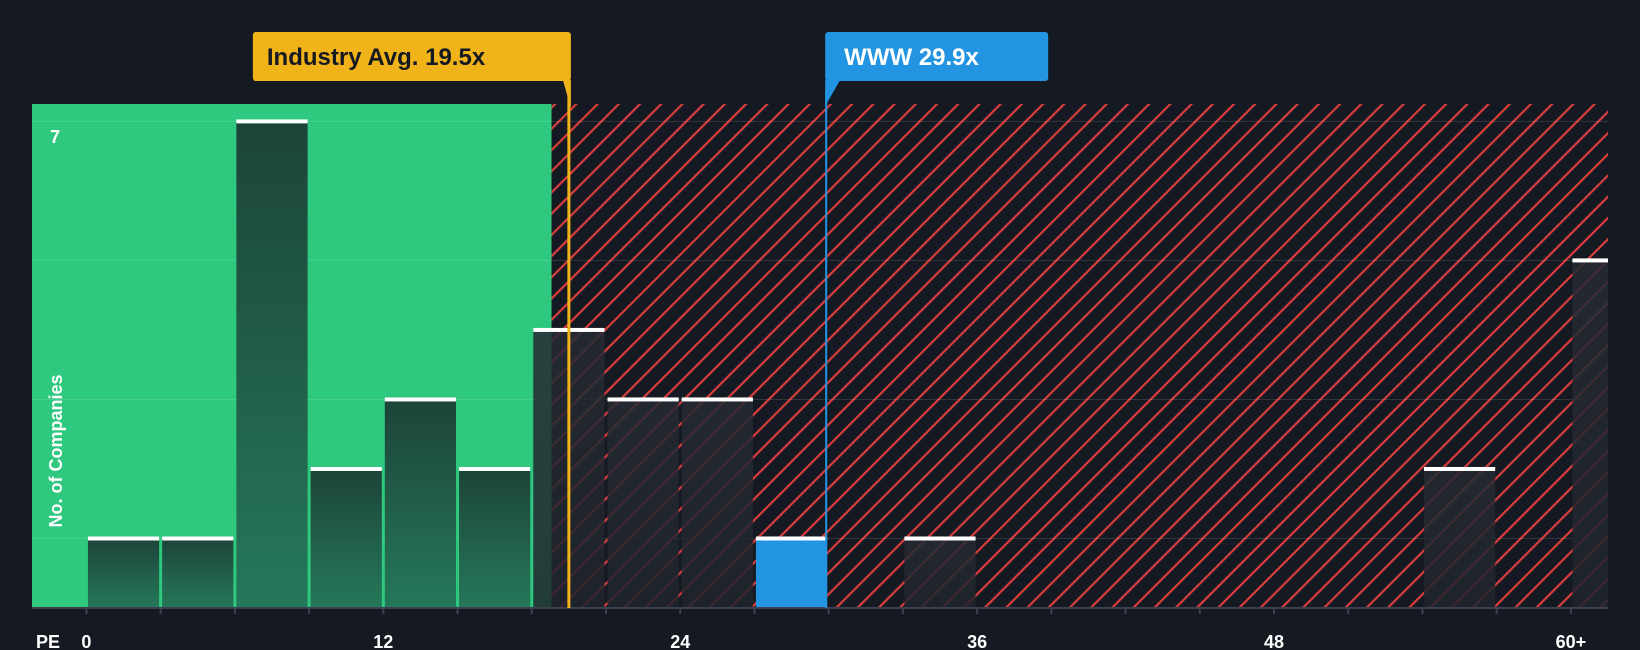  I want to click on company-pe-callout, so click(937, 56).